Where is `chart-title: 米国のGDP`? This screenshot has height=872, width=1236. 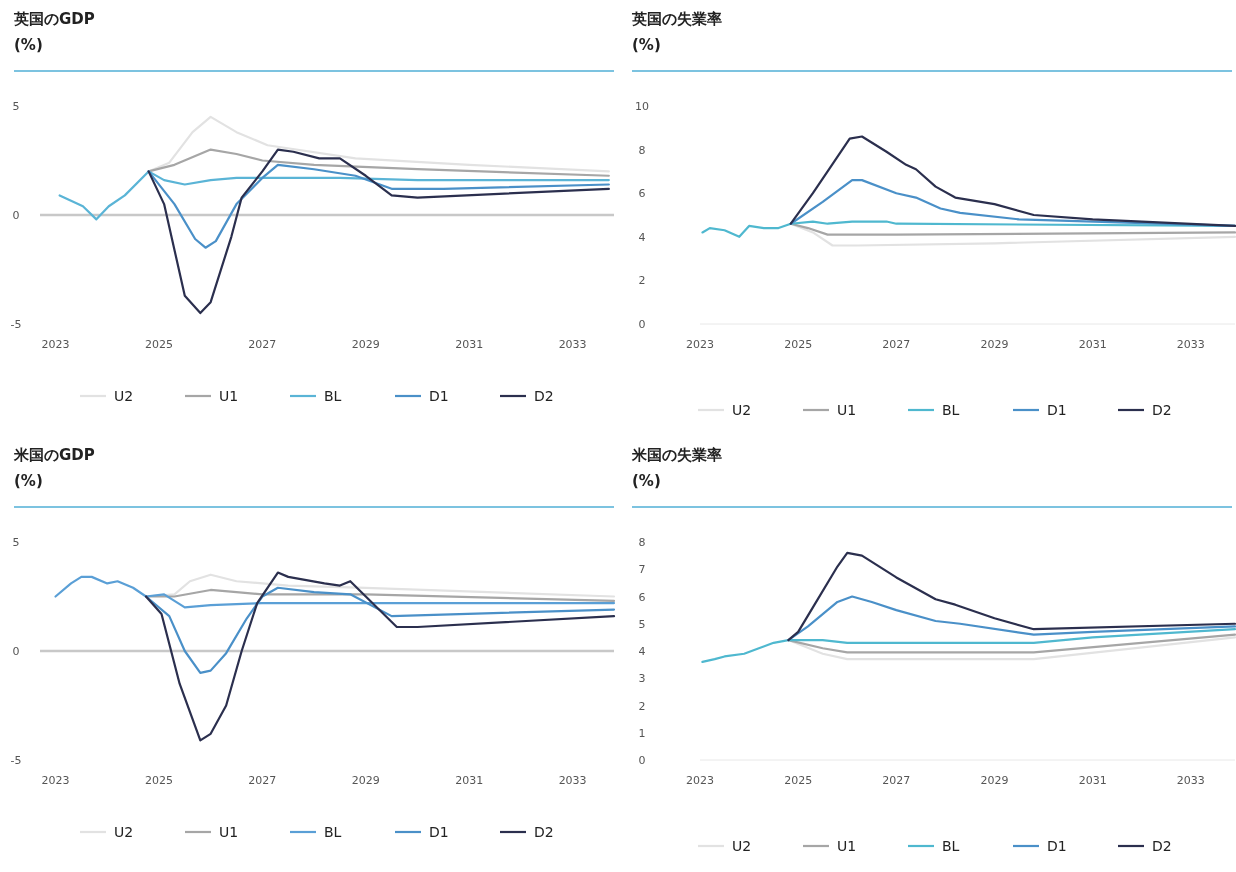
chart-title: 米国のGDP is located at coordinates (54, 455).